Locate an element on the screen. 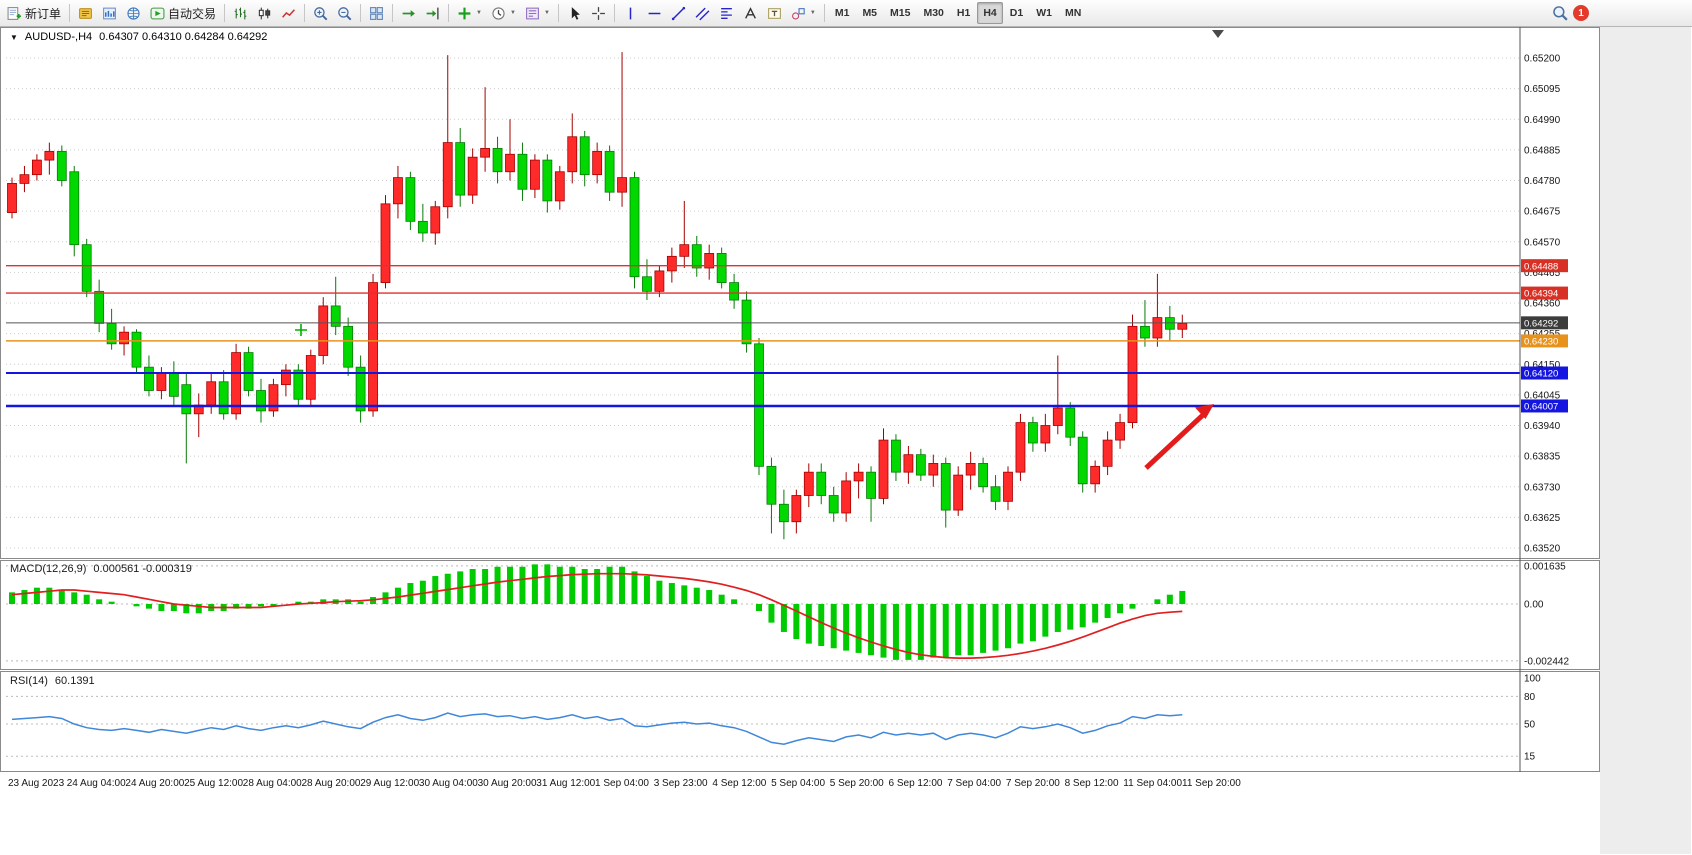  equidistant-channel-button is located at coordinates (702, 13).